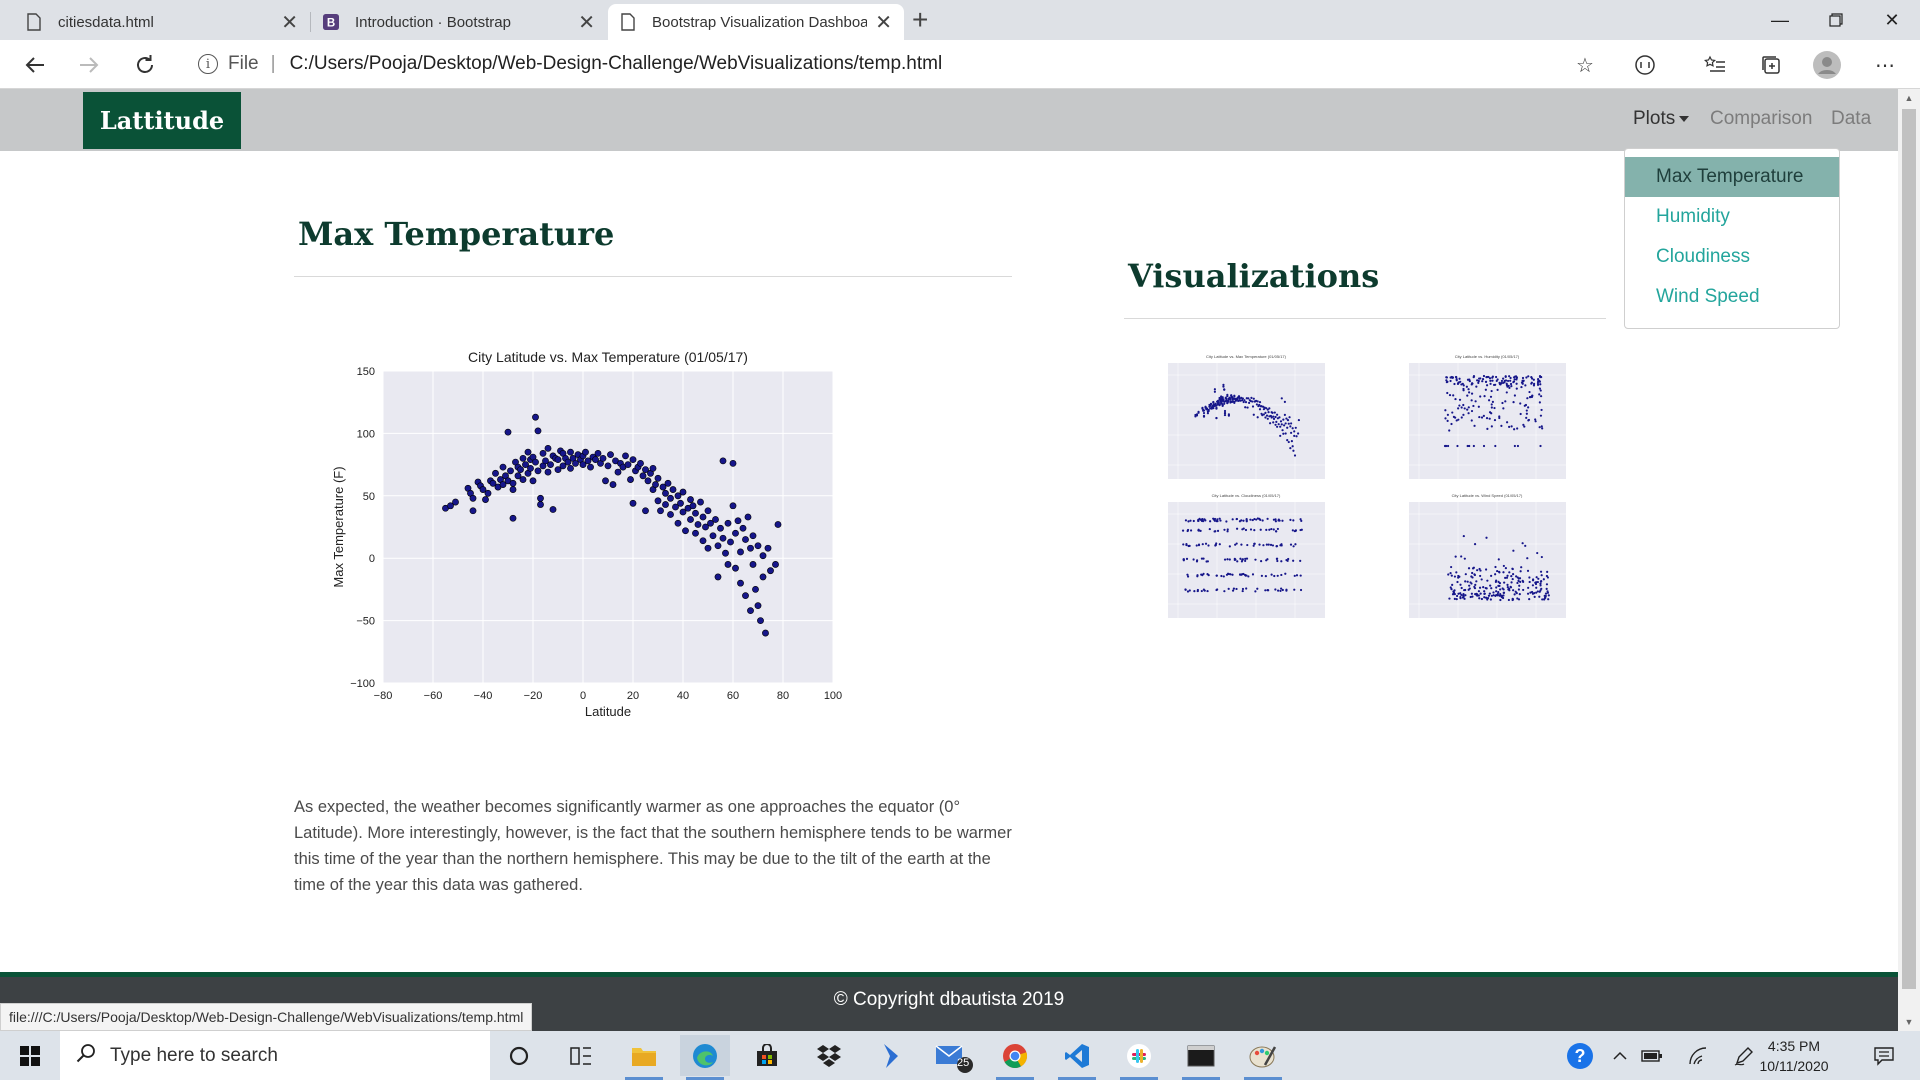  Describe the element at coordinates (891, 1055) in the screenshot. I see `powershell-icon` at that location.